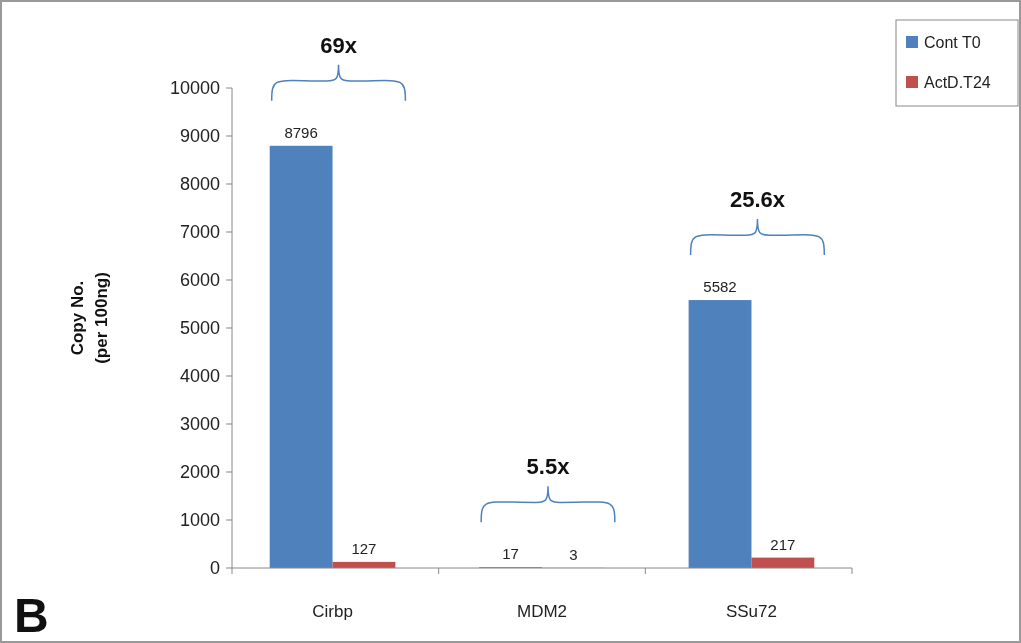 This screenshot has height=643, width=1021. What do you see at coordinates (364, 548) in the screenshot?
I see `data-label: 127` at bounding box center [364, 548].